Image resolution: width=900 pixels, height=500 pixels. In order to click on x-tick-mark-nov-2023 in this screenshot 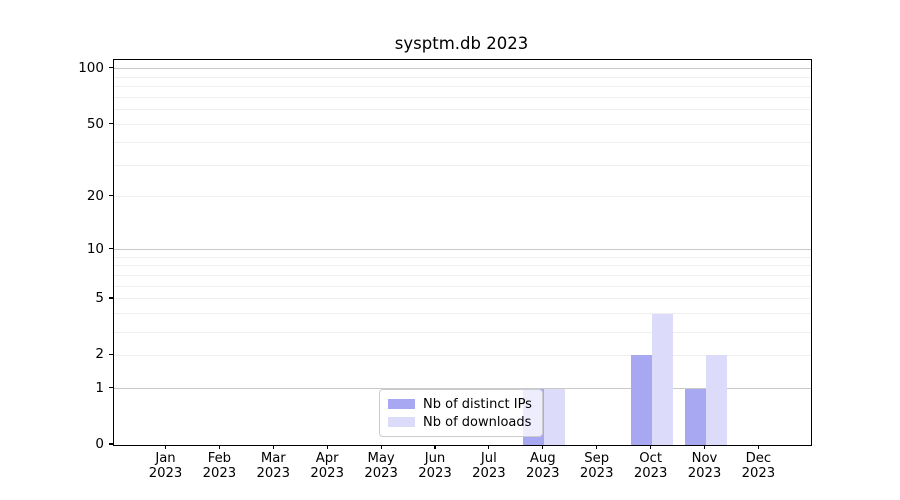, I will do `click(704, 447)`.